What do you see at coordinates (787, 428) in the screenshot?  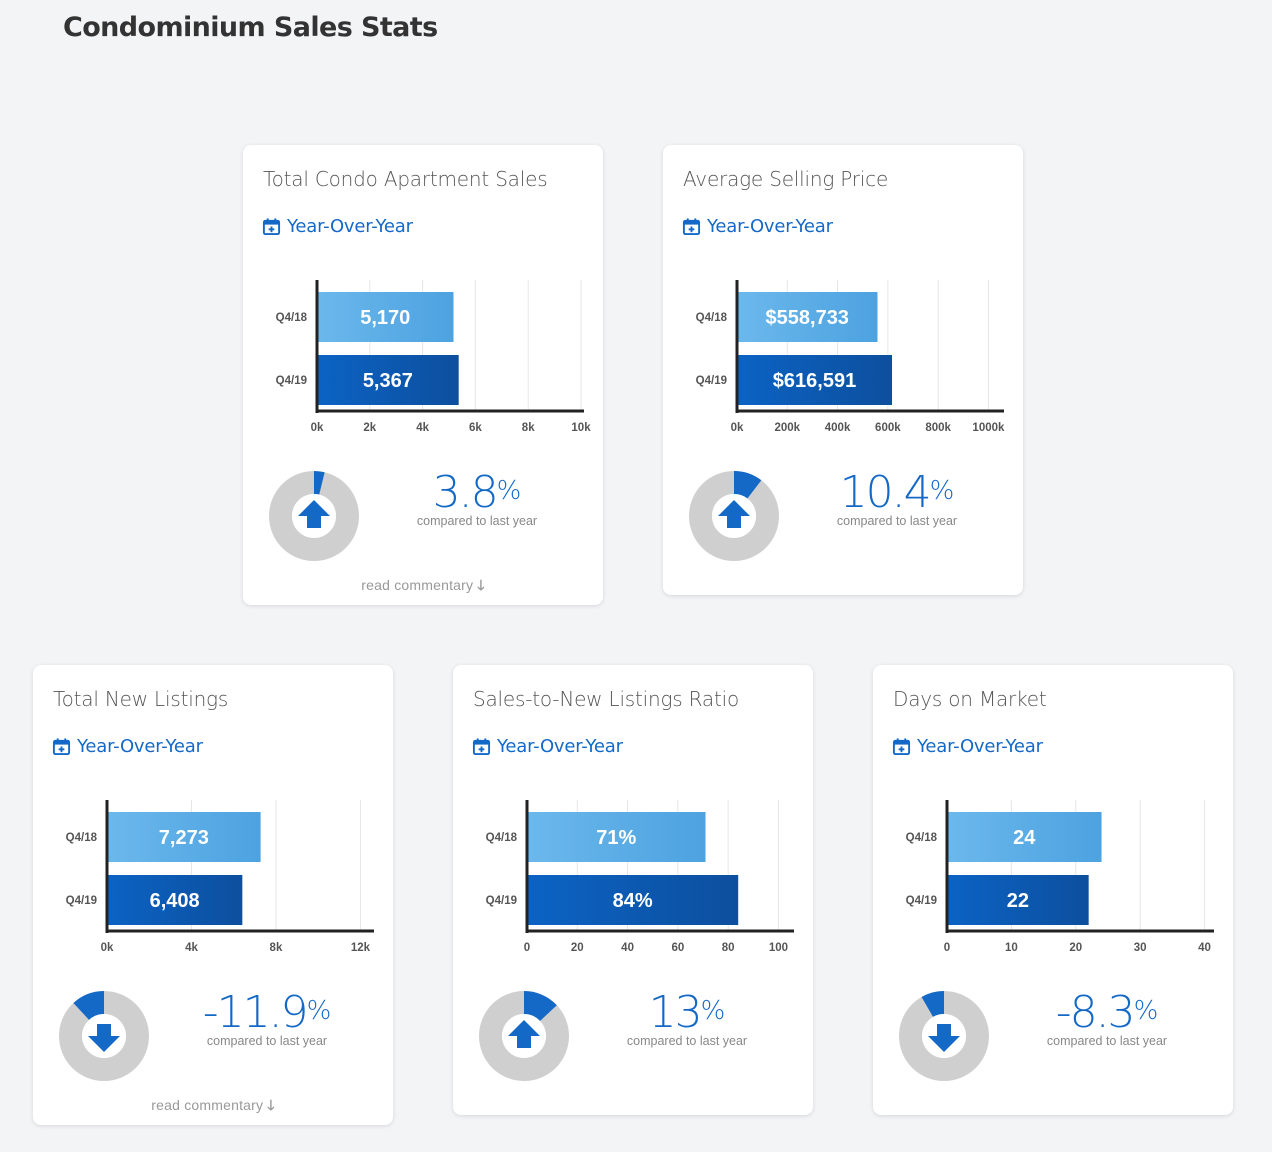 I see `tick-label: 200k` at bounding box center [787, 428].